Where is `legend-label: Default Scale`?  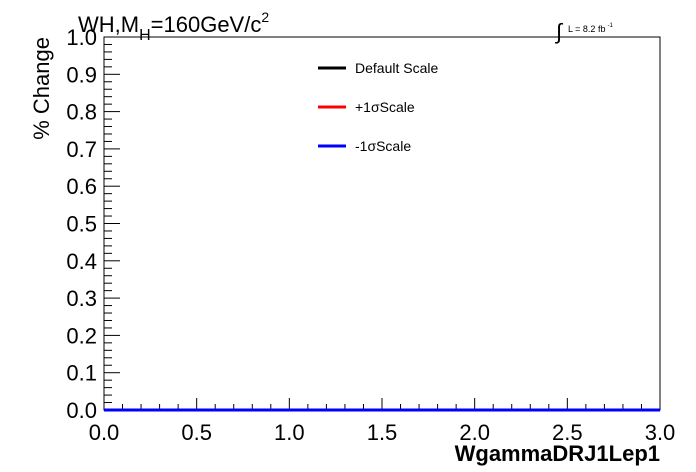
legend-label: Default Scale is located at coordinates (396, 68).